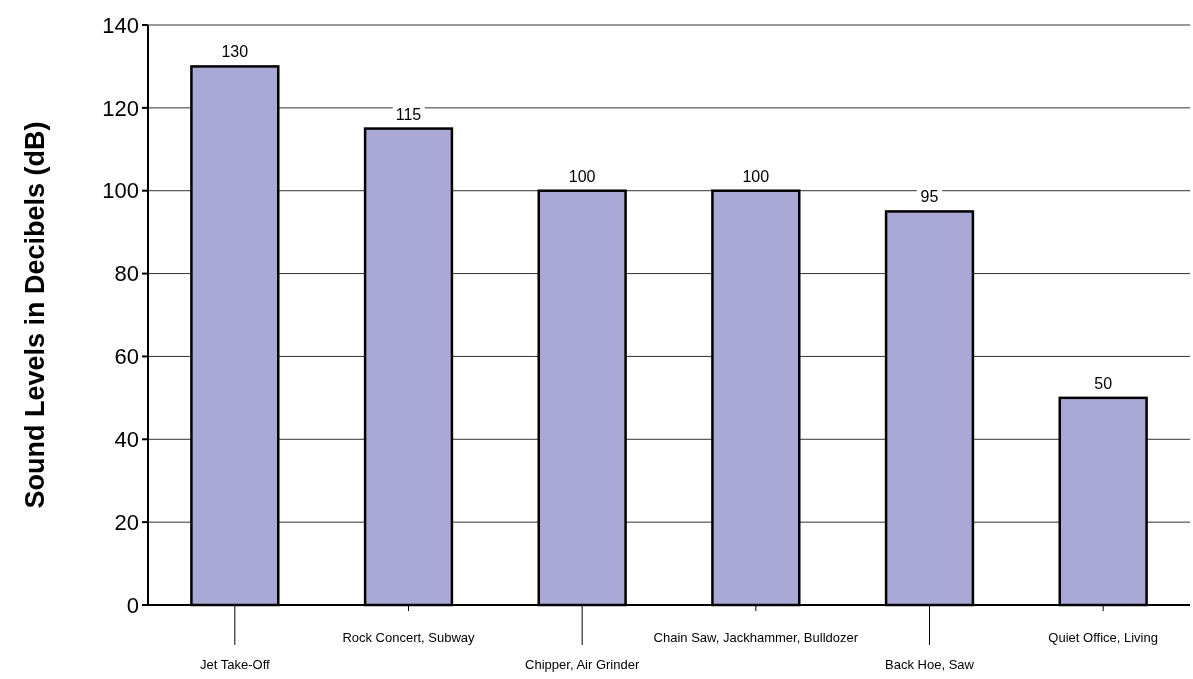 The image size is (1193, 679). What do you see at coordinates (120, 25) in the screenshot?
I see `y-tick-label: 140` at bounding box center [120, 25].